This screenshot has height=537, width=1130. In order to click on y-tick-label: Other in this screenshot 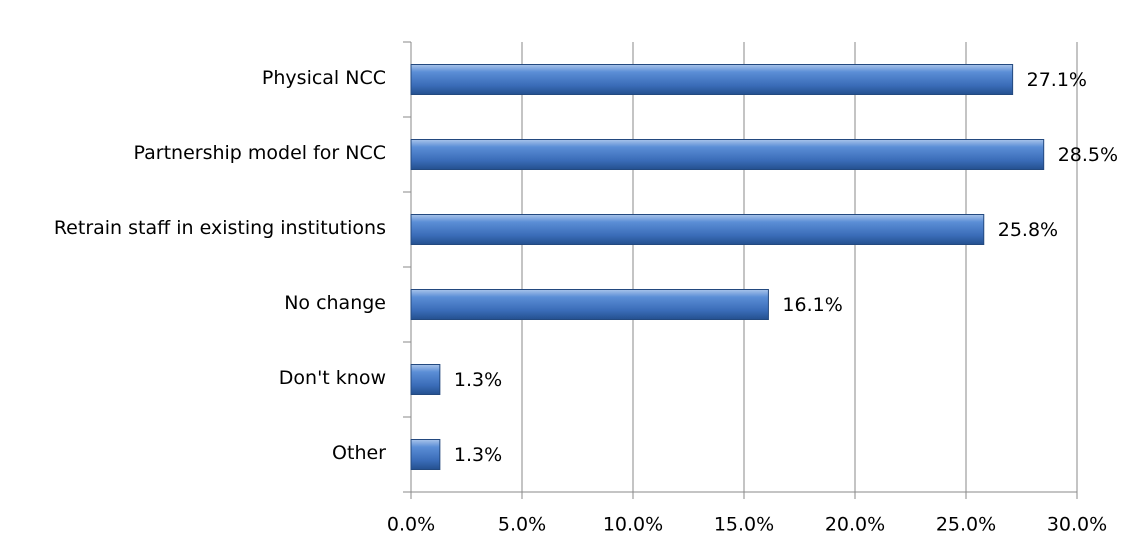, I will do `click(359, 453)`.